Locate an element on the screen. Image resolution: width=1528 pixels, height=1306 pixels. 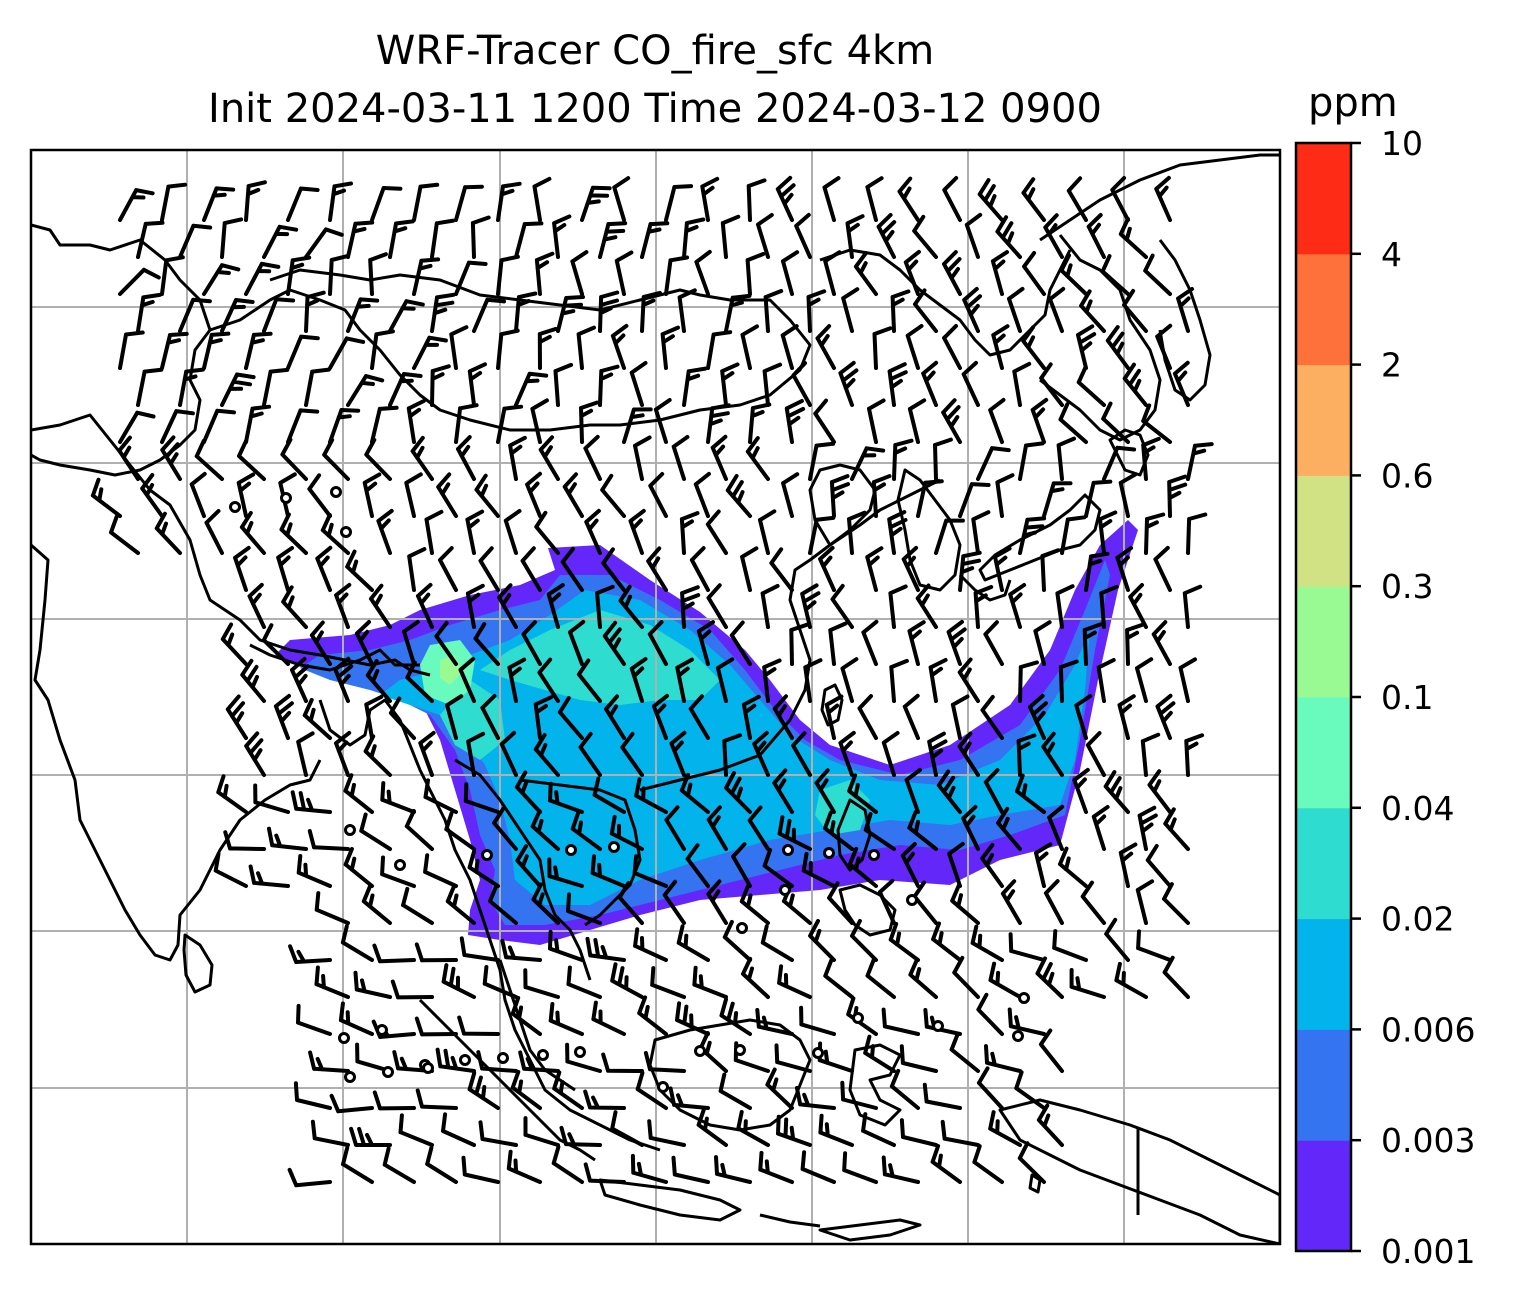
china-east-coast is located at coordinates (790, 635).